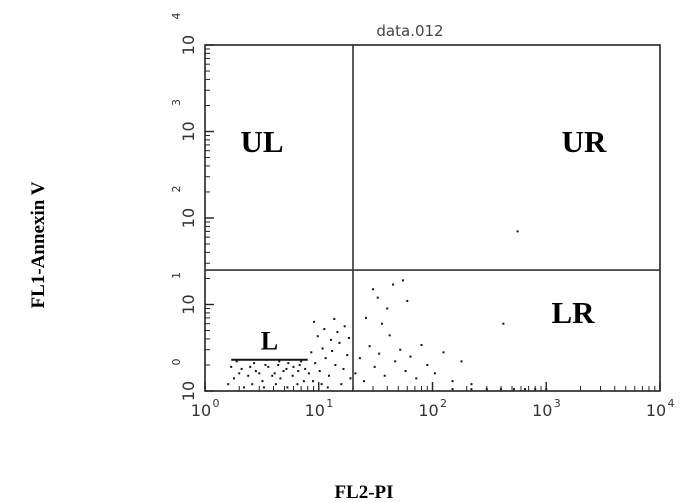  I want to click on y-tick-label: 4, so click(176, 16).